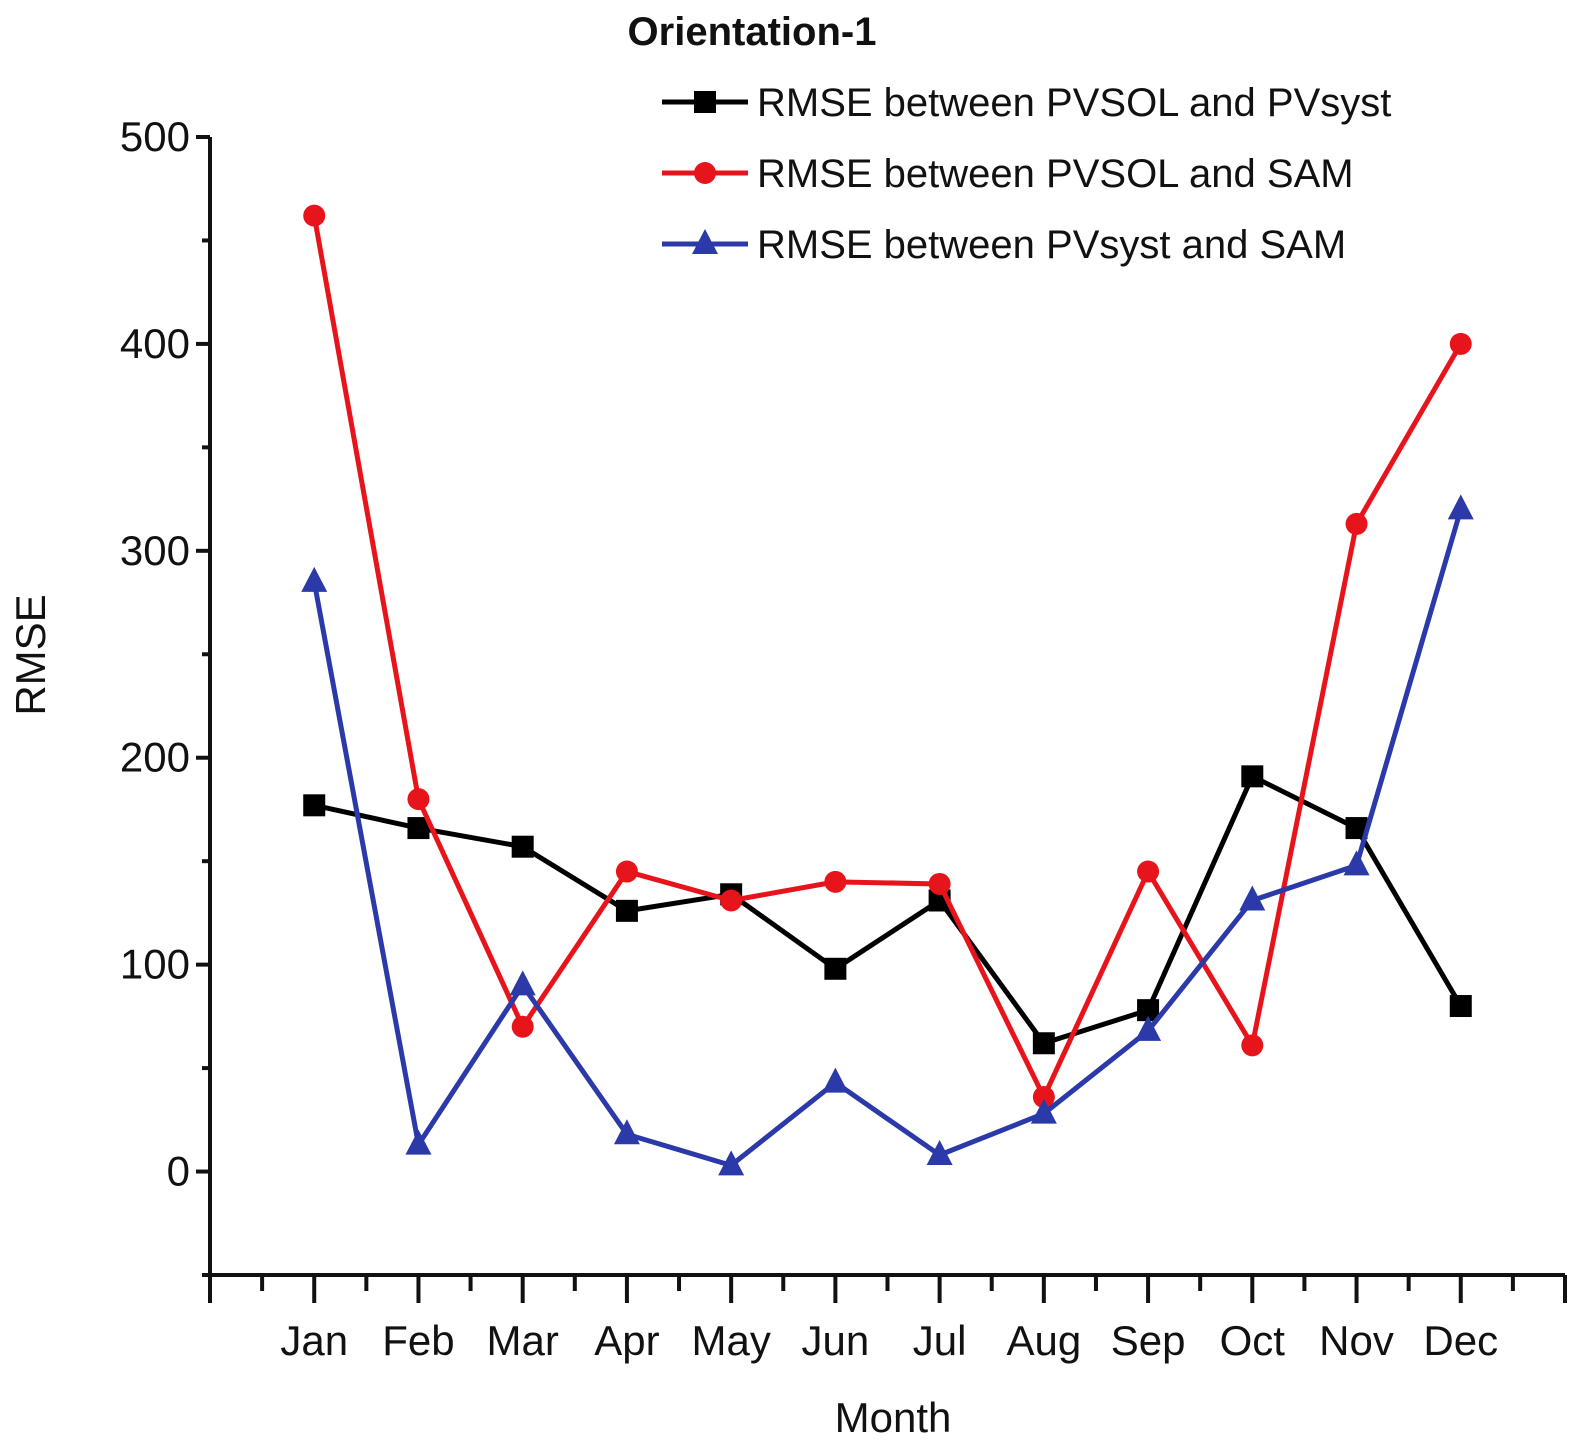  Describe the element at coordinates (626, 1340) in the screenshot. I see `x-tick-label: Apr` at that location.